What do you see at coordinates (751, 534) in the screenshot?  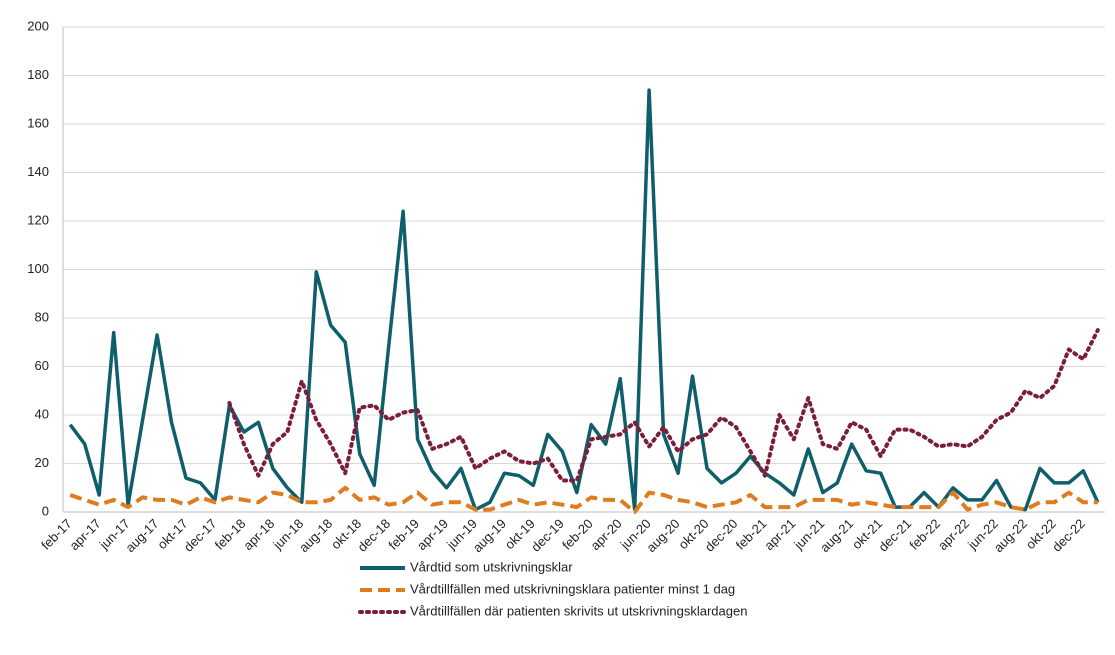 I see `x-tick-label: feb-21` at bounding box center [751, 534].